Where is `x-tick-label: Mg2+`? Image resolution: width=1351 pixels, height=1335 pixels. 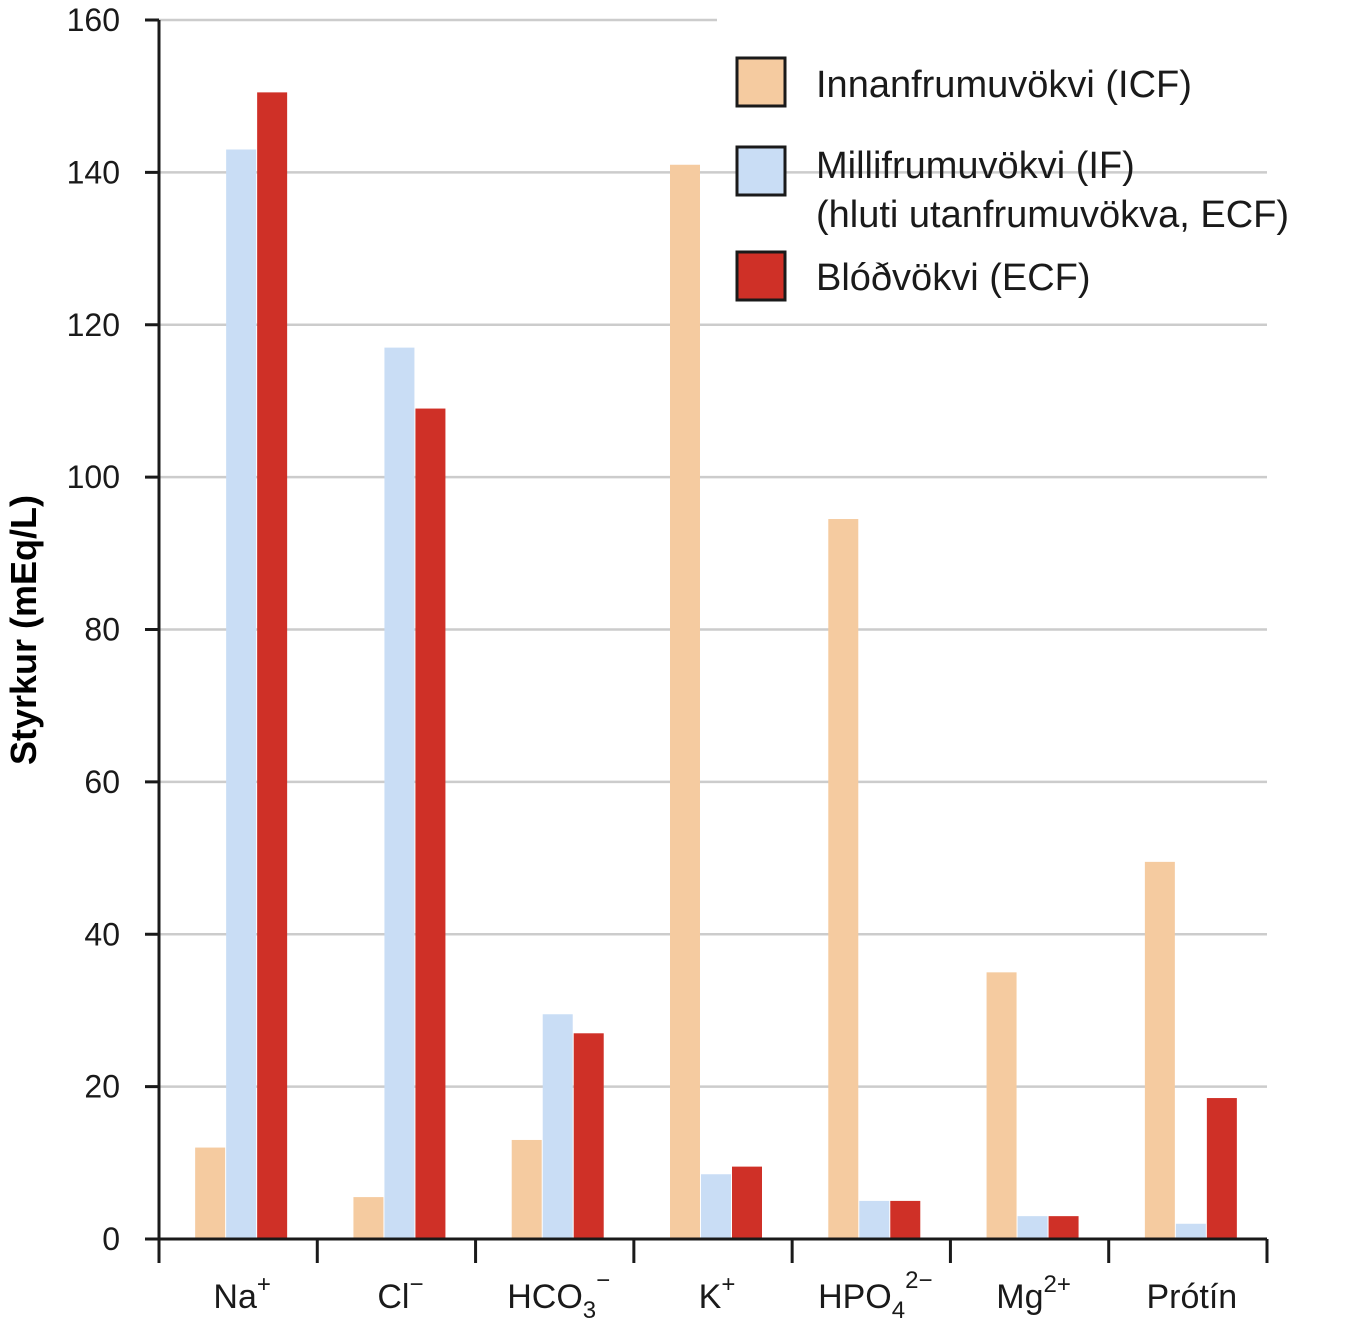
x-tick-label: Mg2+ is located at coordinates (1033, 1293).